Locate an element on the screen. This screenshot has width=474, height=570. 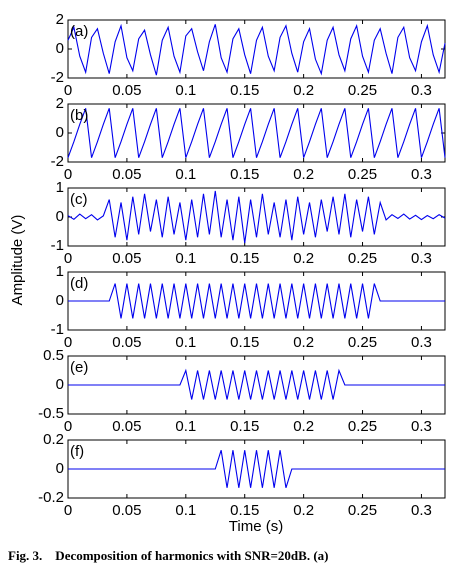
panel-label: (a) is located at coordinates (79, 31).